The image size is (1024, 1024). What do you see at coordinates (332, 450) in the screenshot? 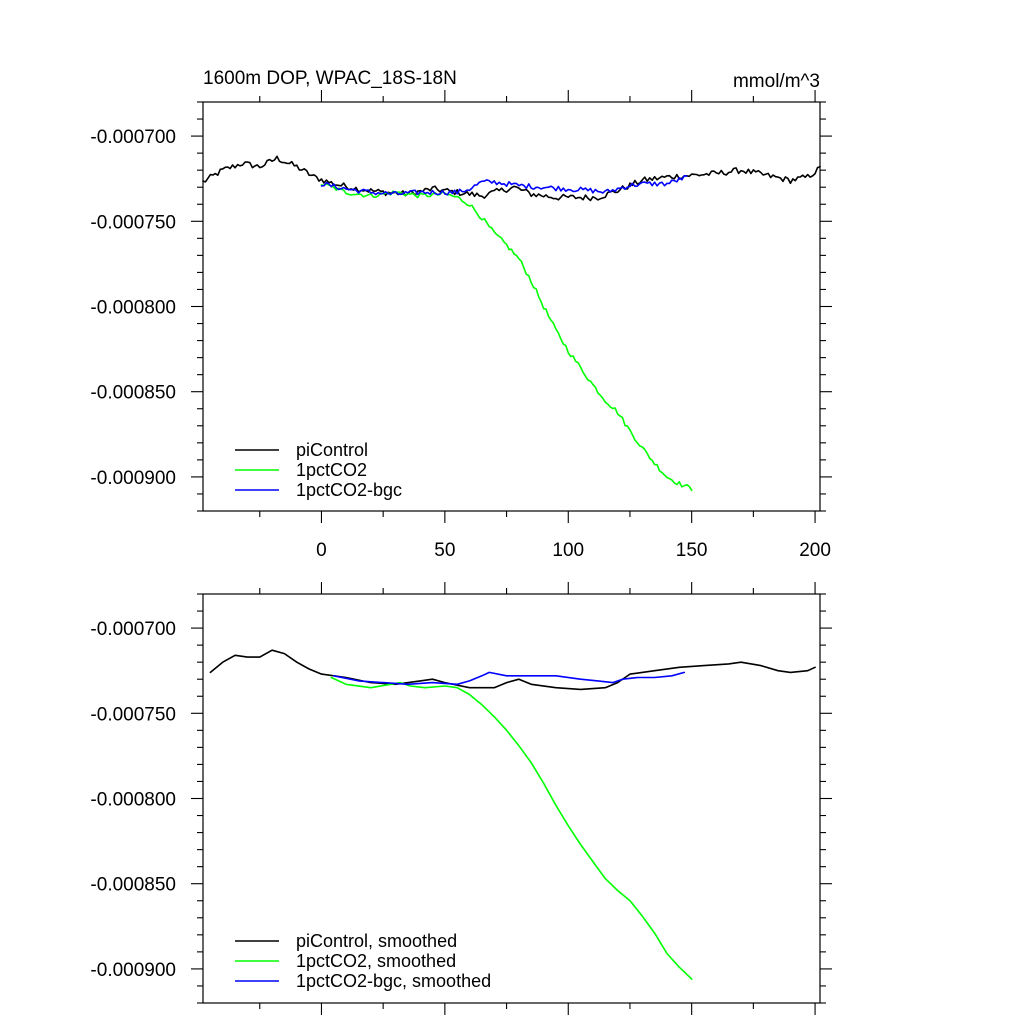
I see `legend-label: piControl` at bounding box center [332, 450].